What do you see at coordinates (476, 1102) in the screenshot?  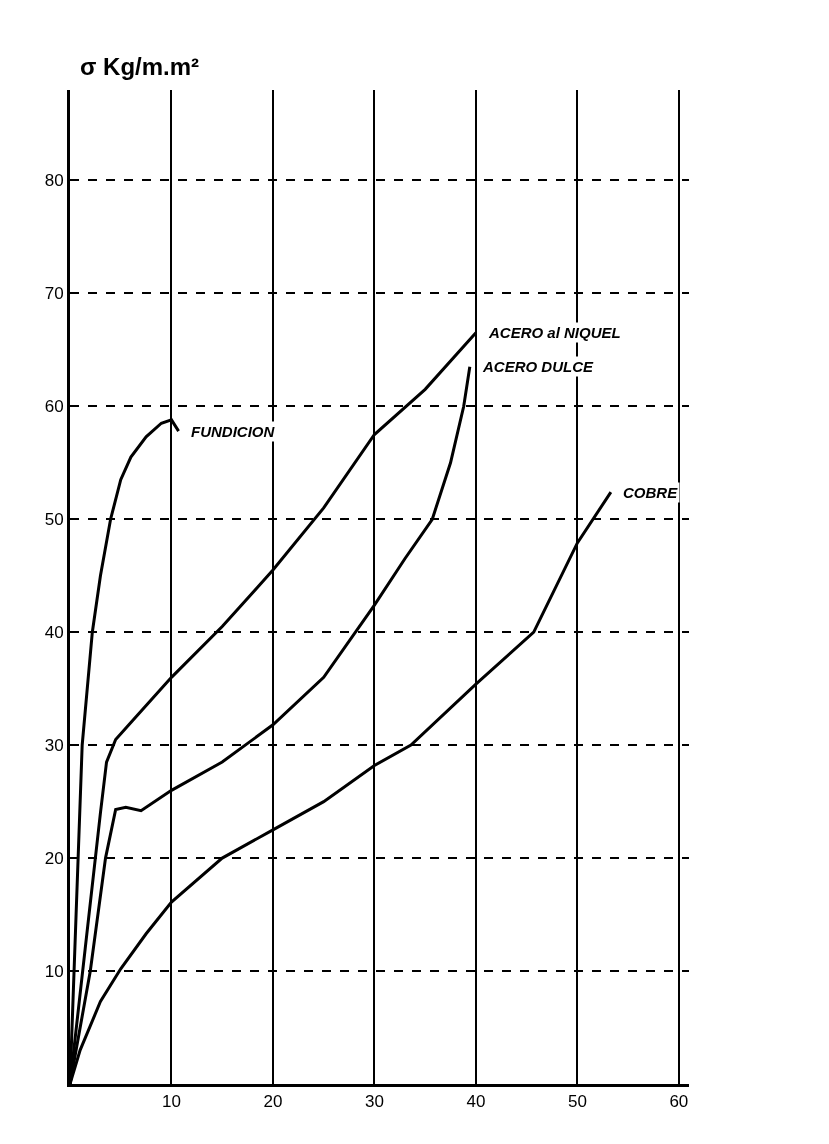 I see `x-tick-label: 40` at bounding box center [476, 1102].